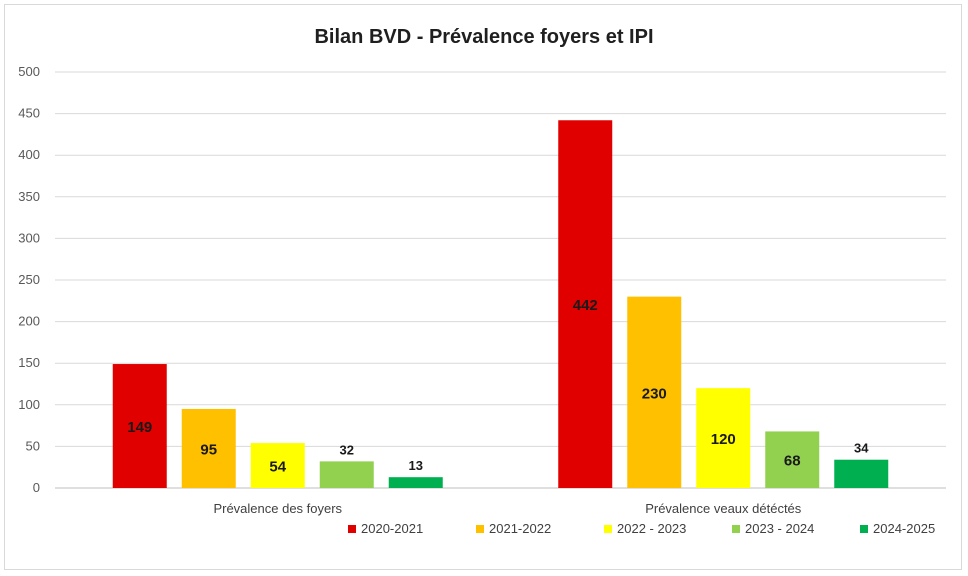 The width and height of the screenshot is (968, 576). Describe the element at coordinates (416, 465) in the screenshot. I see `data-label: 13` at that location.